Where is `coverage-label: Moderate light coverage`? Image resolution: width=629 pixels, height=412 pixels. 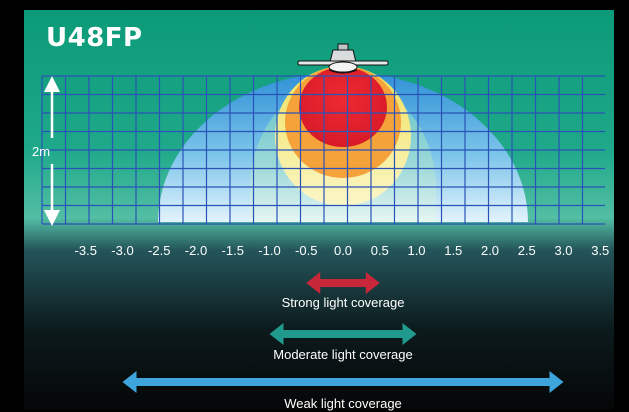 coverage-label: Moderate light coverage is located at coordinates (343, 354).